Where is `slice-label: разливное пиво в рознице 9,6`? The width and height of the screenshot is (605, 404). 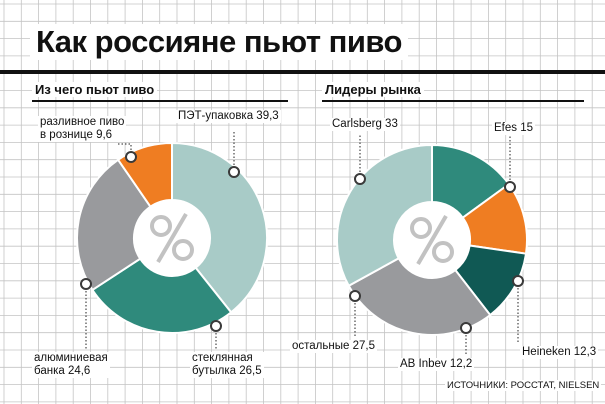
slice-label: разливное пиво в рознице 9,6 is located at coordinates (82, 129).